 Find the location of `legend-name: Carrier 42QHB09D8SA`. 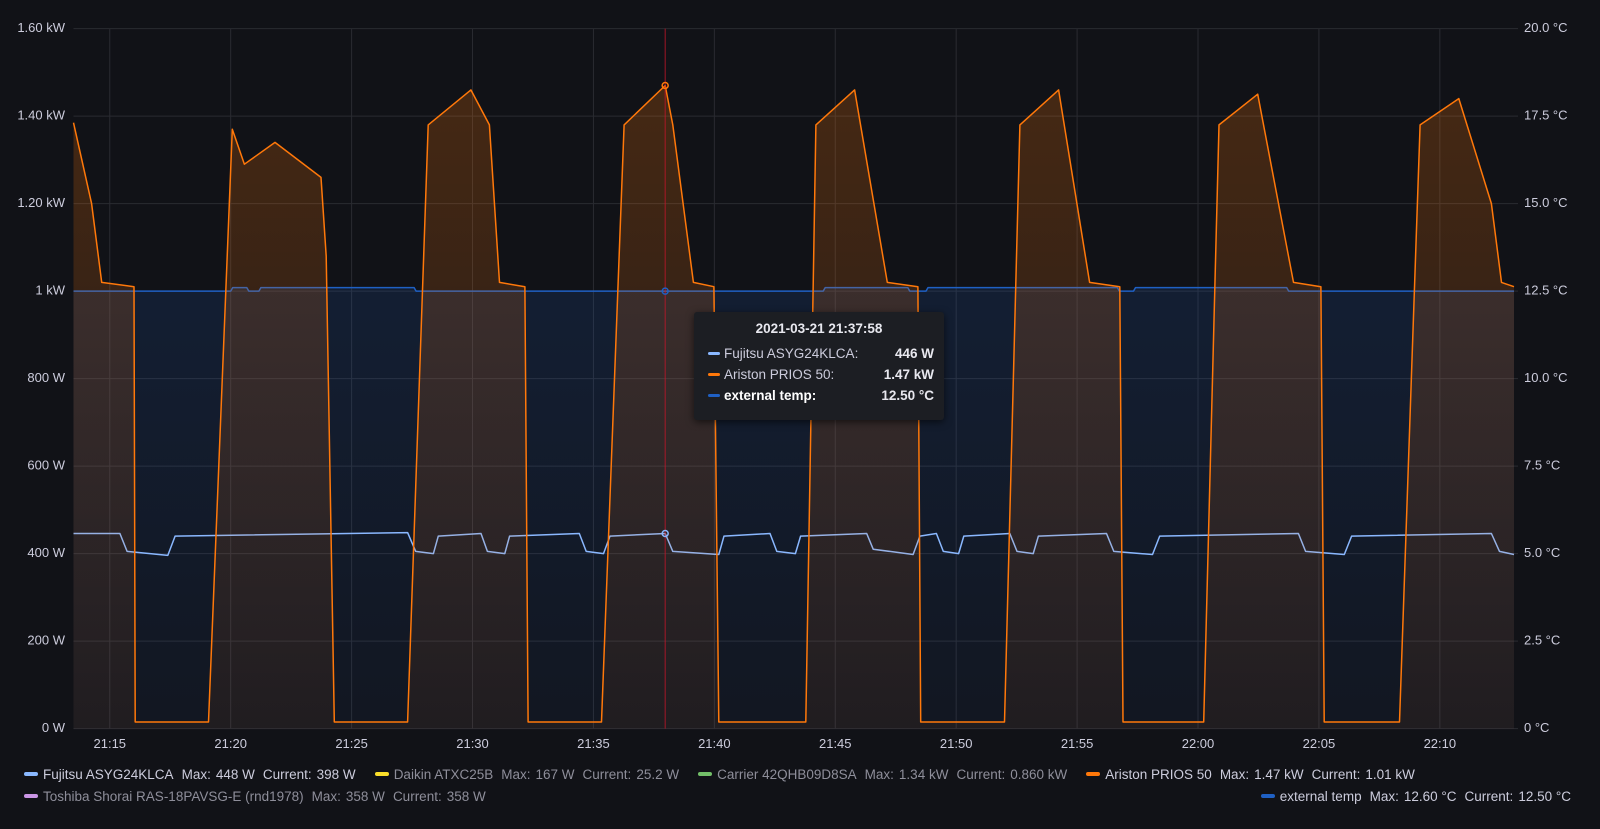

legend-name: Carrier 42QHB09D8SA is located at coordinates (787, 774).